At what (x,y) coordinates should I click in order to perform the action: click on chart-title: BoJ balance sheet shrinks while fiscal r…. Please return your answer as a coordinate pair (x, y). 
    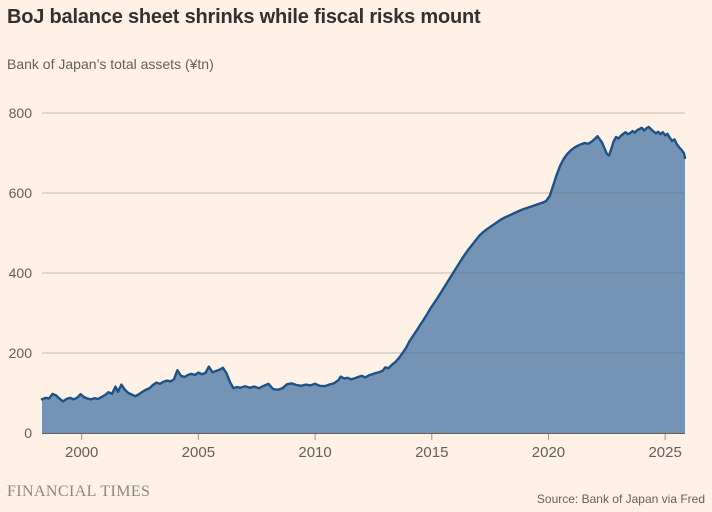
    Looking at the image, I should click on (244, 17).